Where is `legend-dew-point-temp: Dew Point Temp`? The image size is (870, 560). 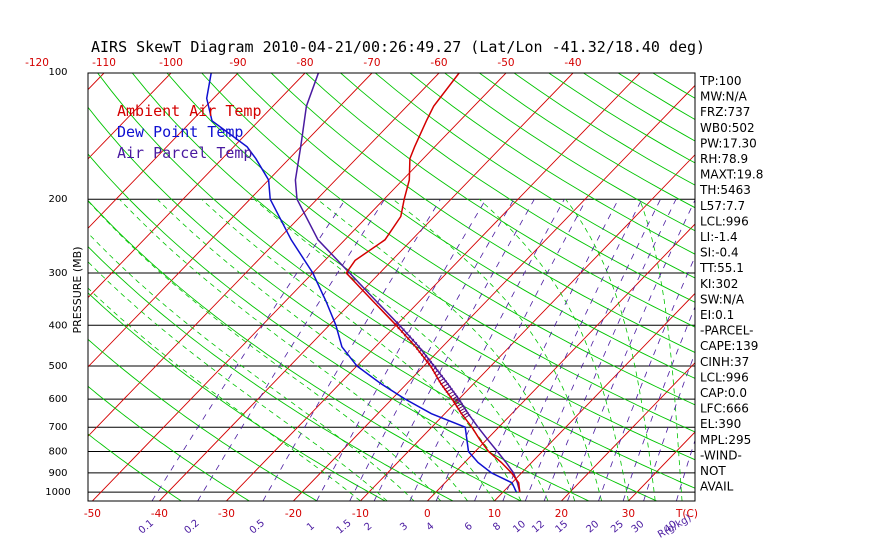
legend-dew-point-temp: Dew Point Temp is located at coordinates (180, 132).